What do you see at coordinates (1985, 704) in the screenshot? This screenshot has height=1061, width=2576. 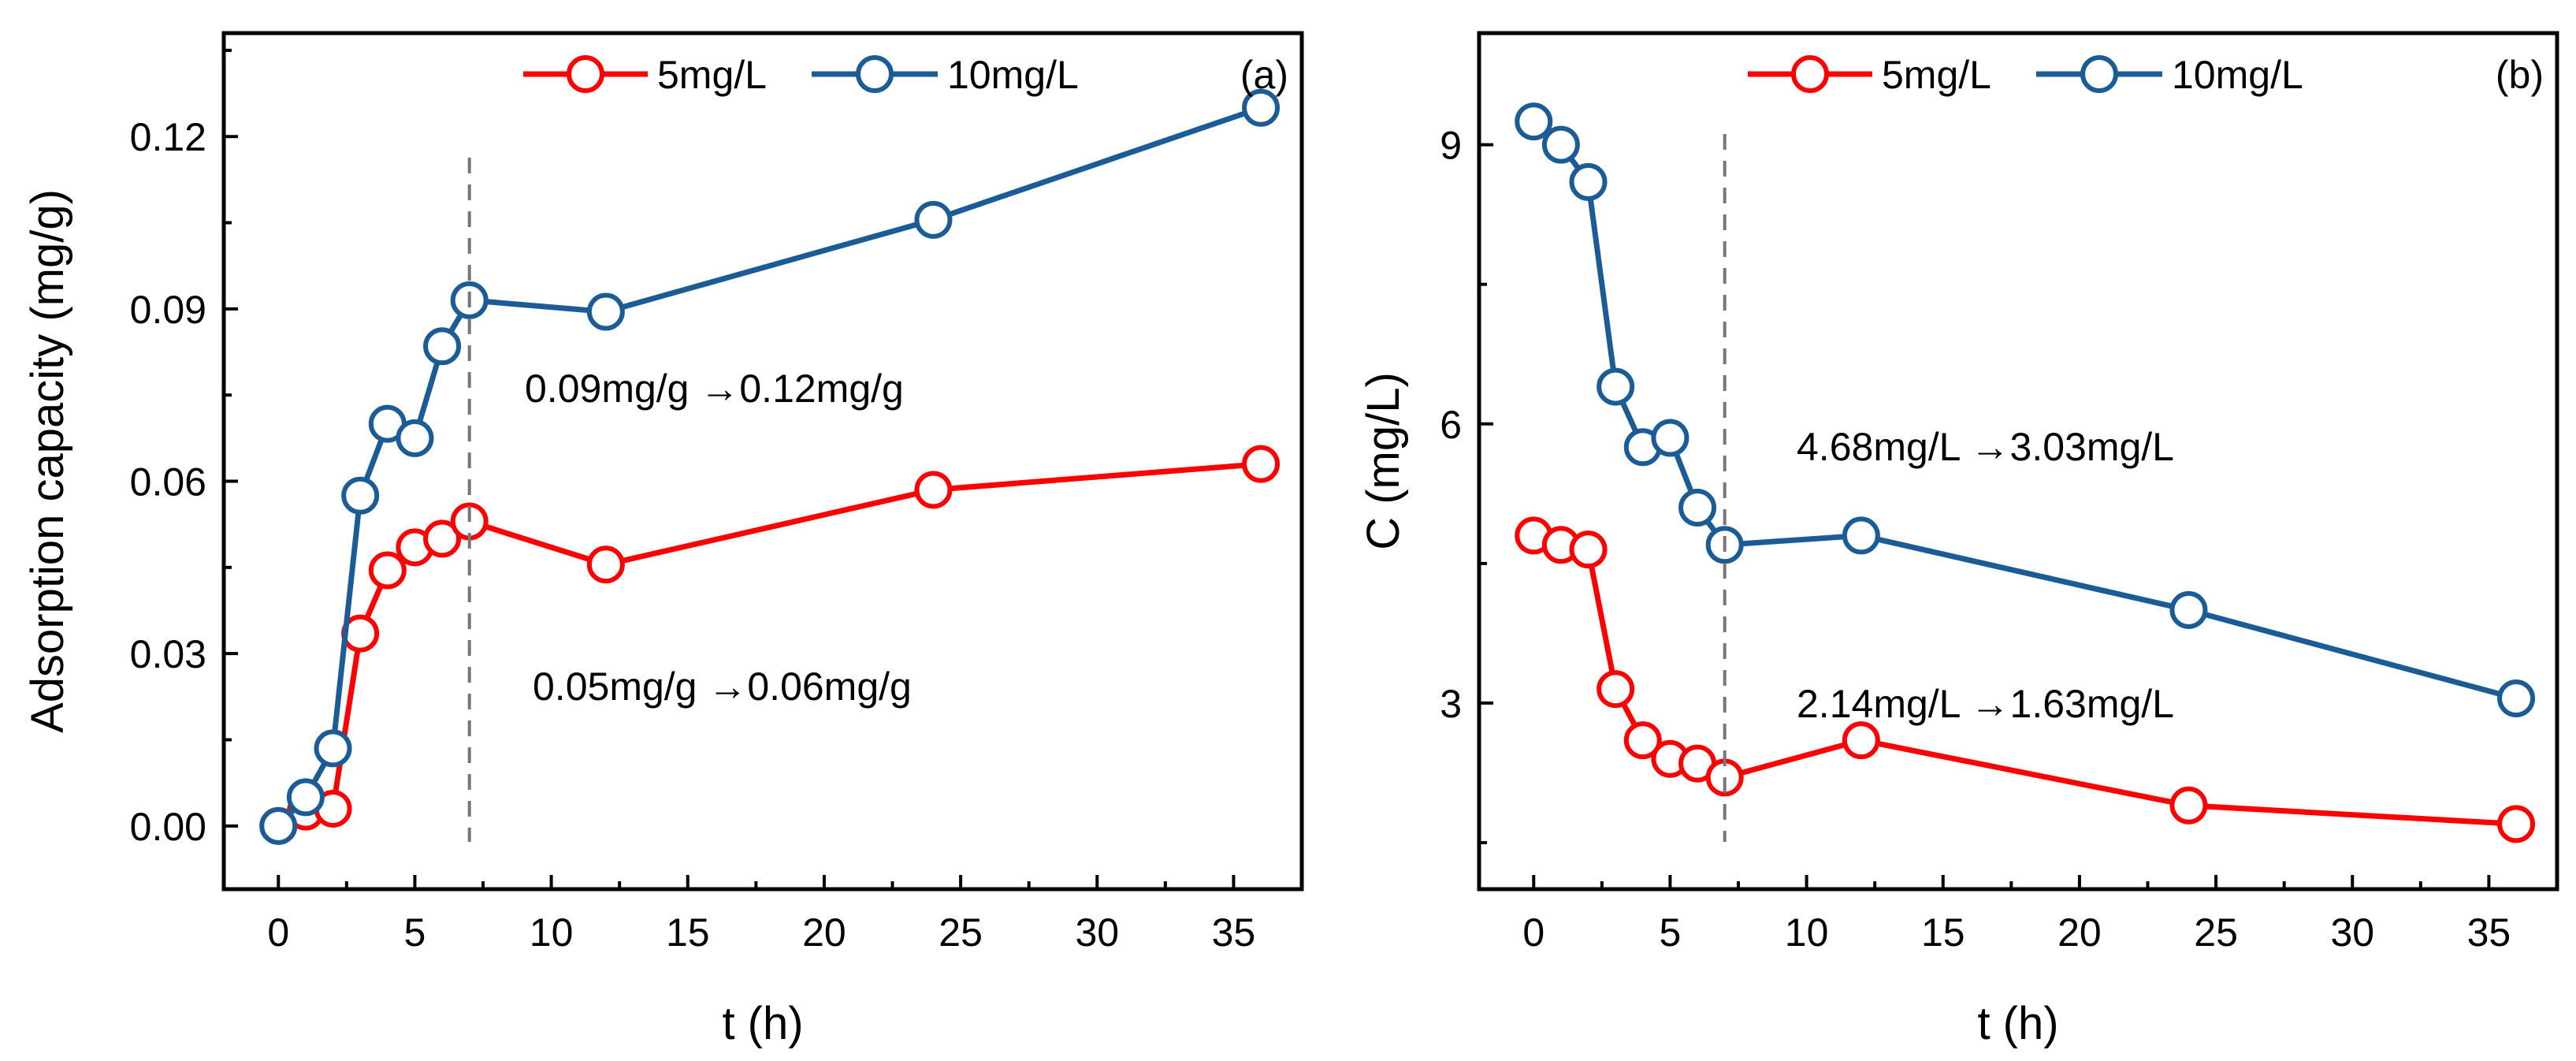 I see `panel-b-annotation-5mgL: 2.14mg/L →1.63mg/L` at bounding box center [1985, 704].